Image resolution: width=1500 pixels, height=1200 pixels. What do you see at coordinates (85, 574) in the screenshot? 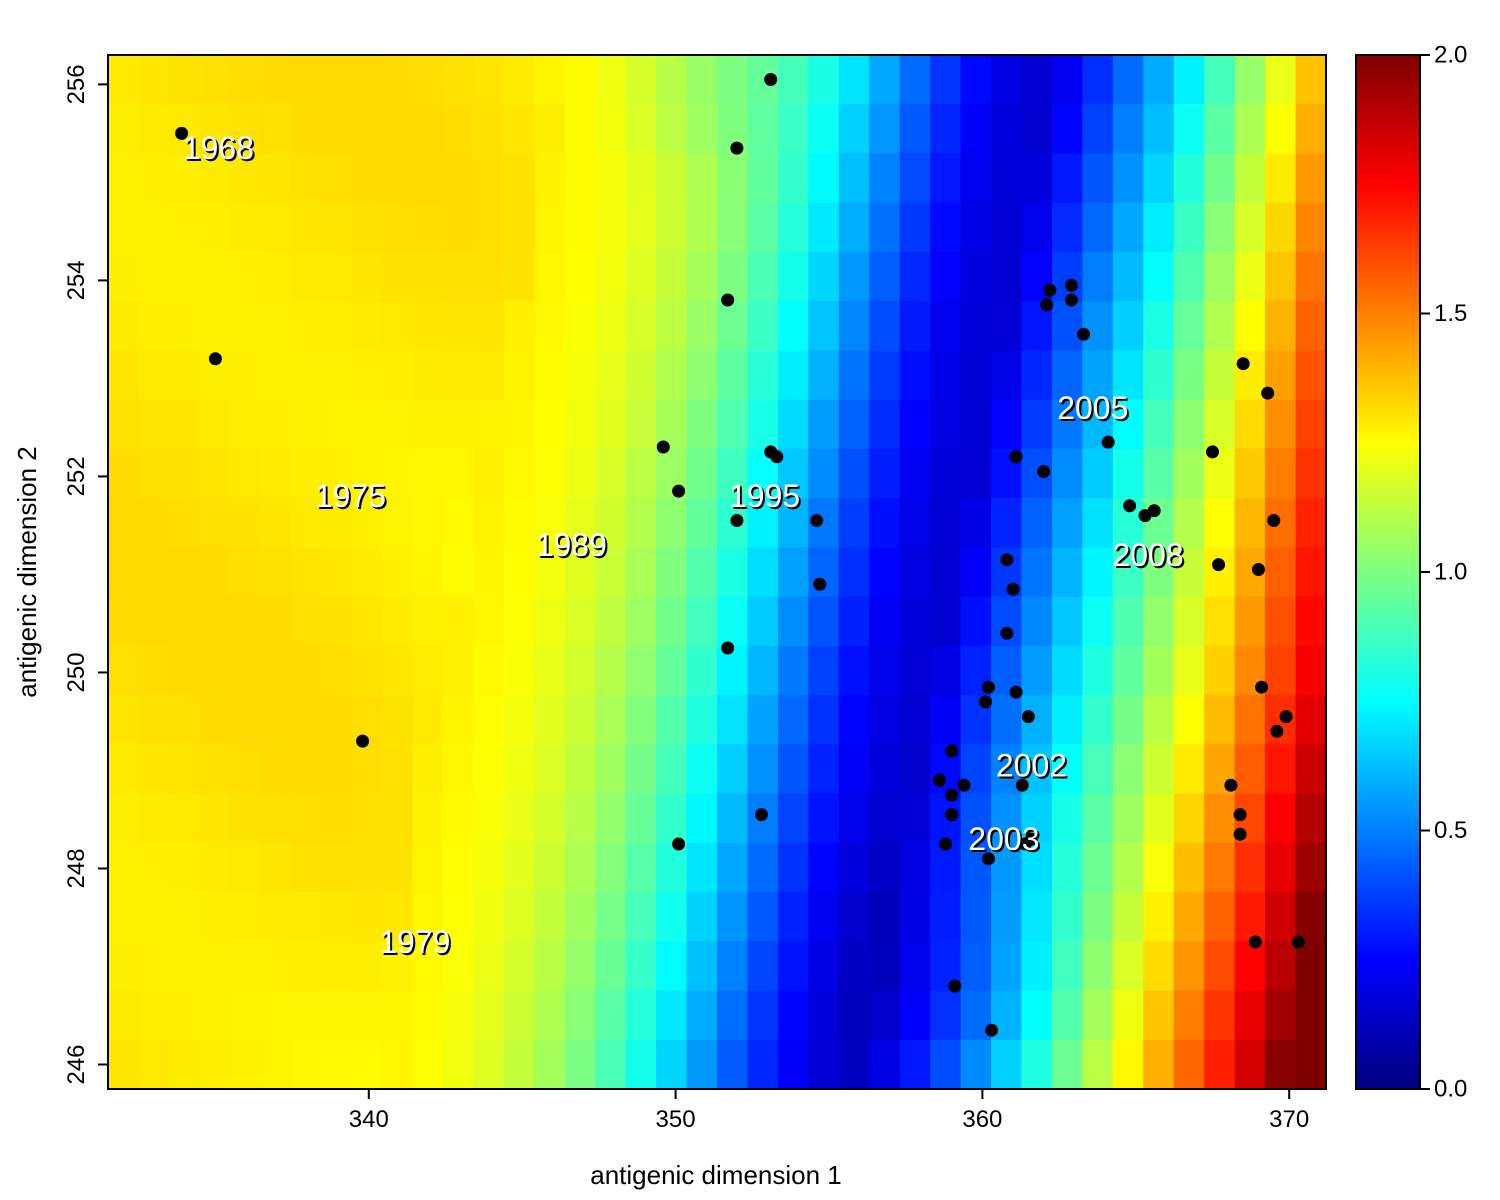
I see `y-axis: 246 248 250 252 254 256` at bounding box center [85, 574].